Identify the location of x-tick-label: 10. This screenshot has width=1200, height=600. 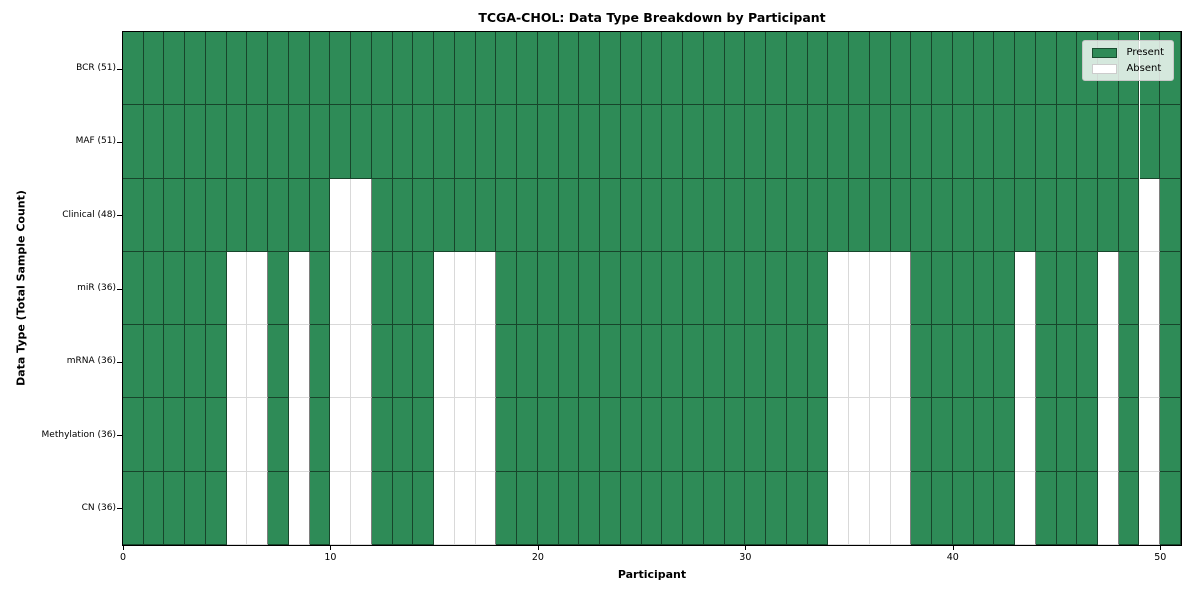
(330, 557).